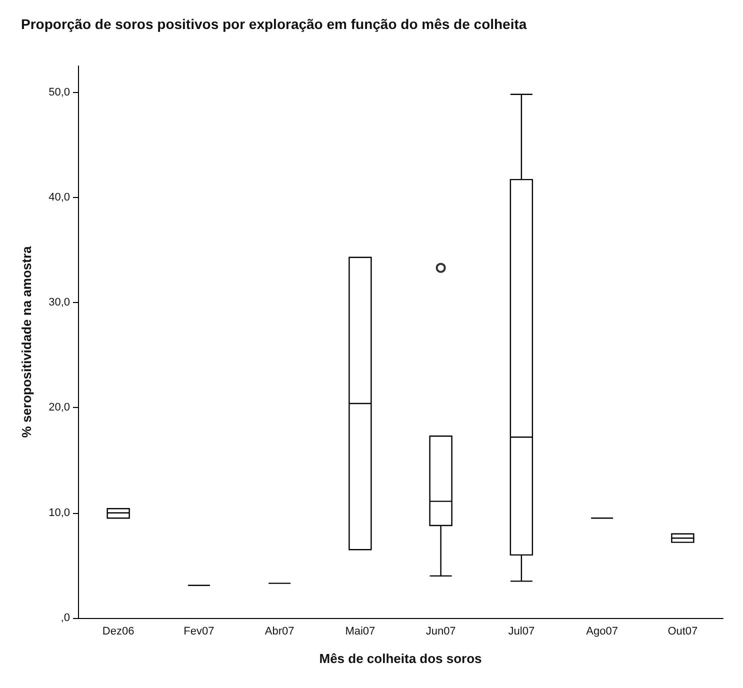  I want to click on x-tick-label: Ago07, so click(602, 632).